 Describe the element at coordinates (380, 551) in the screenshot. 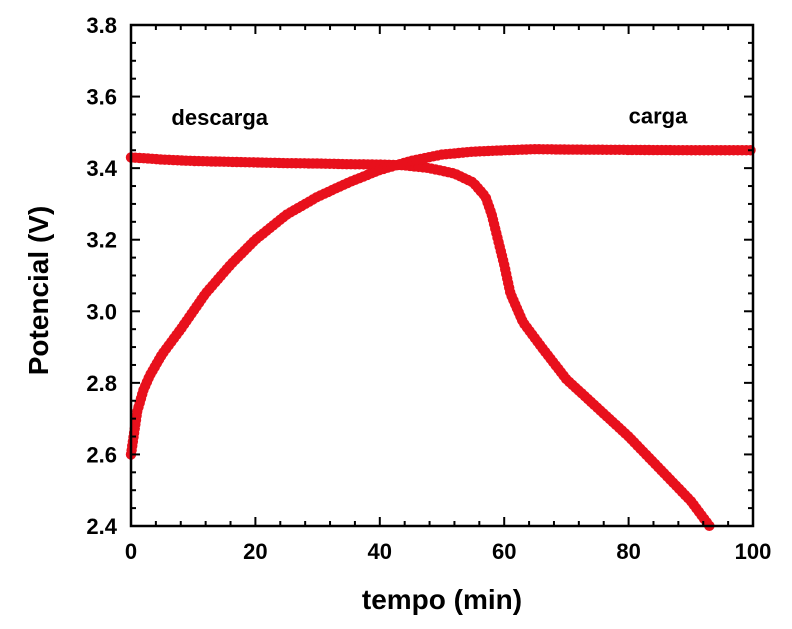

I see `x-tick-label: 40` at that location.